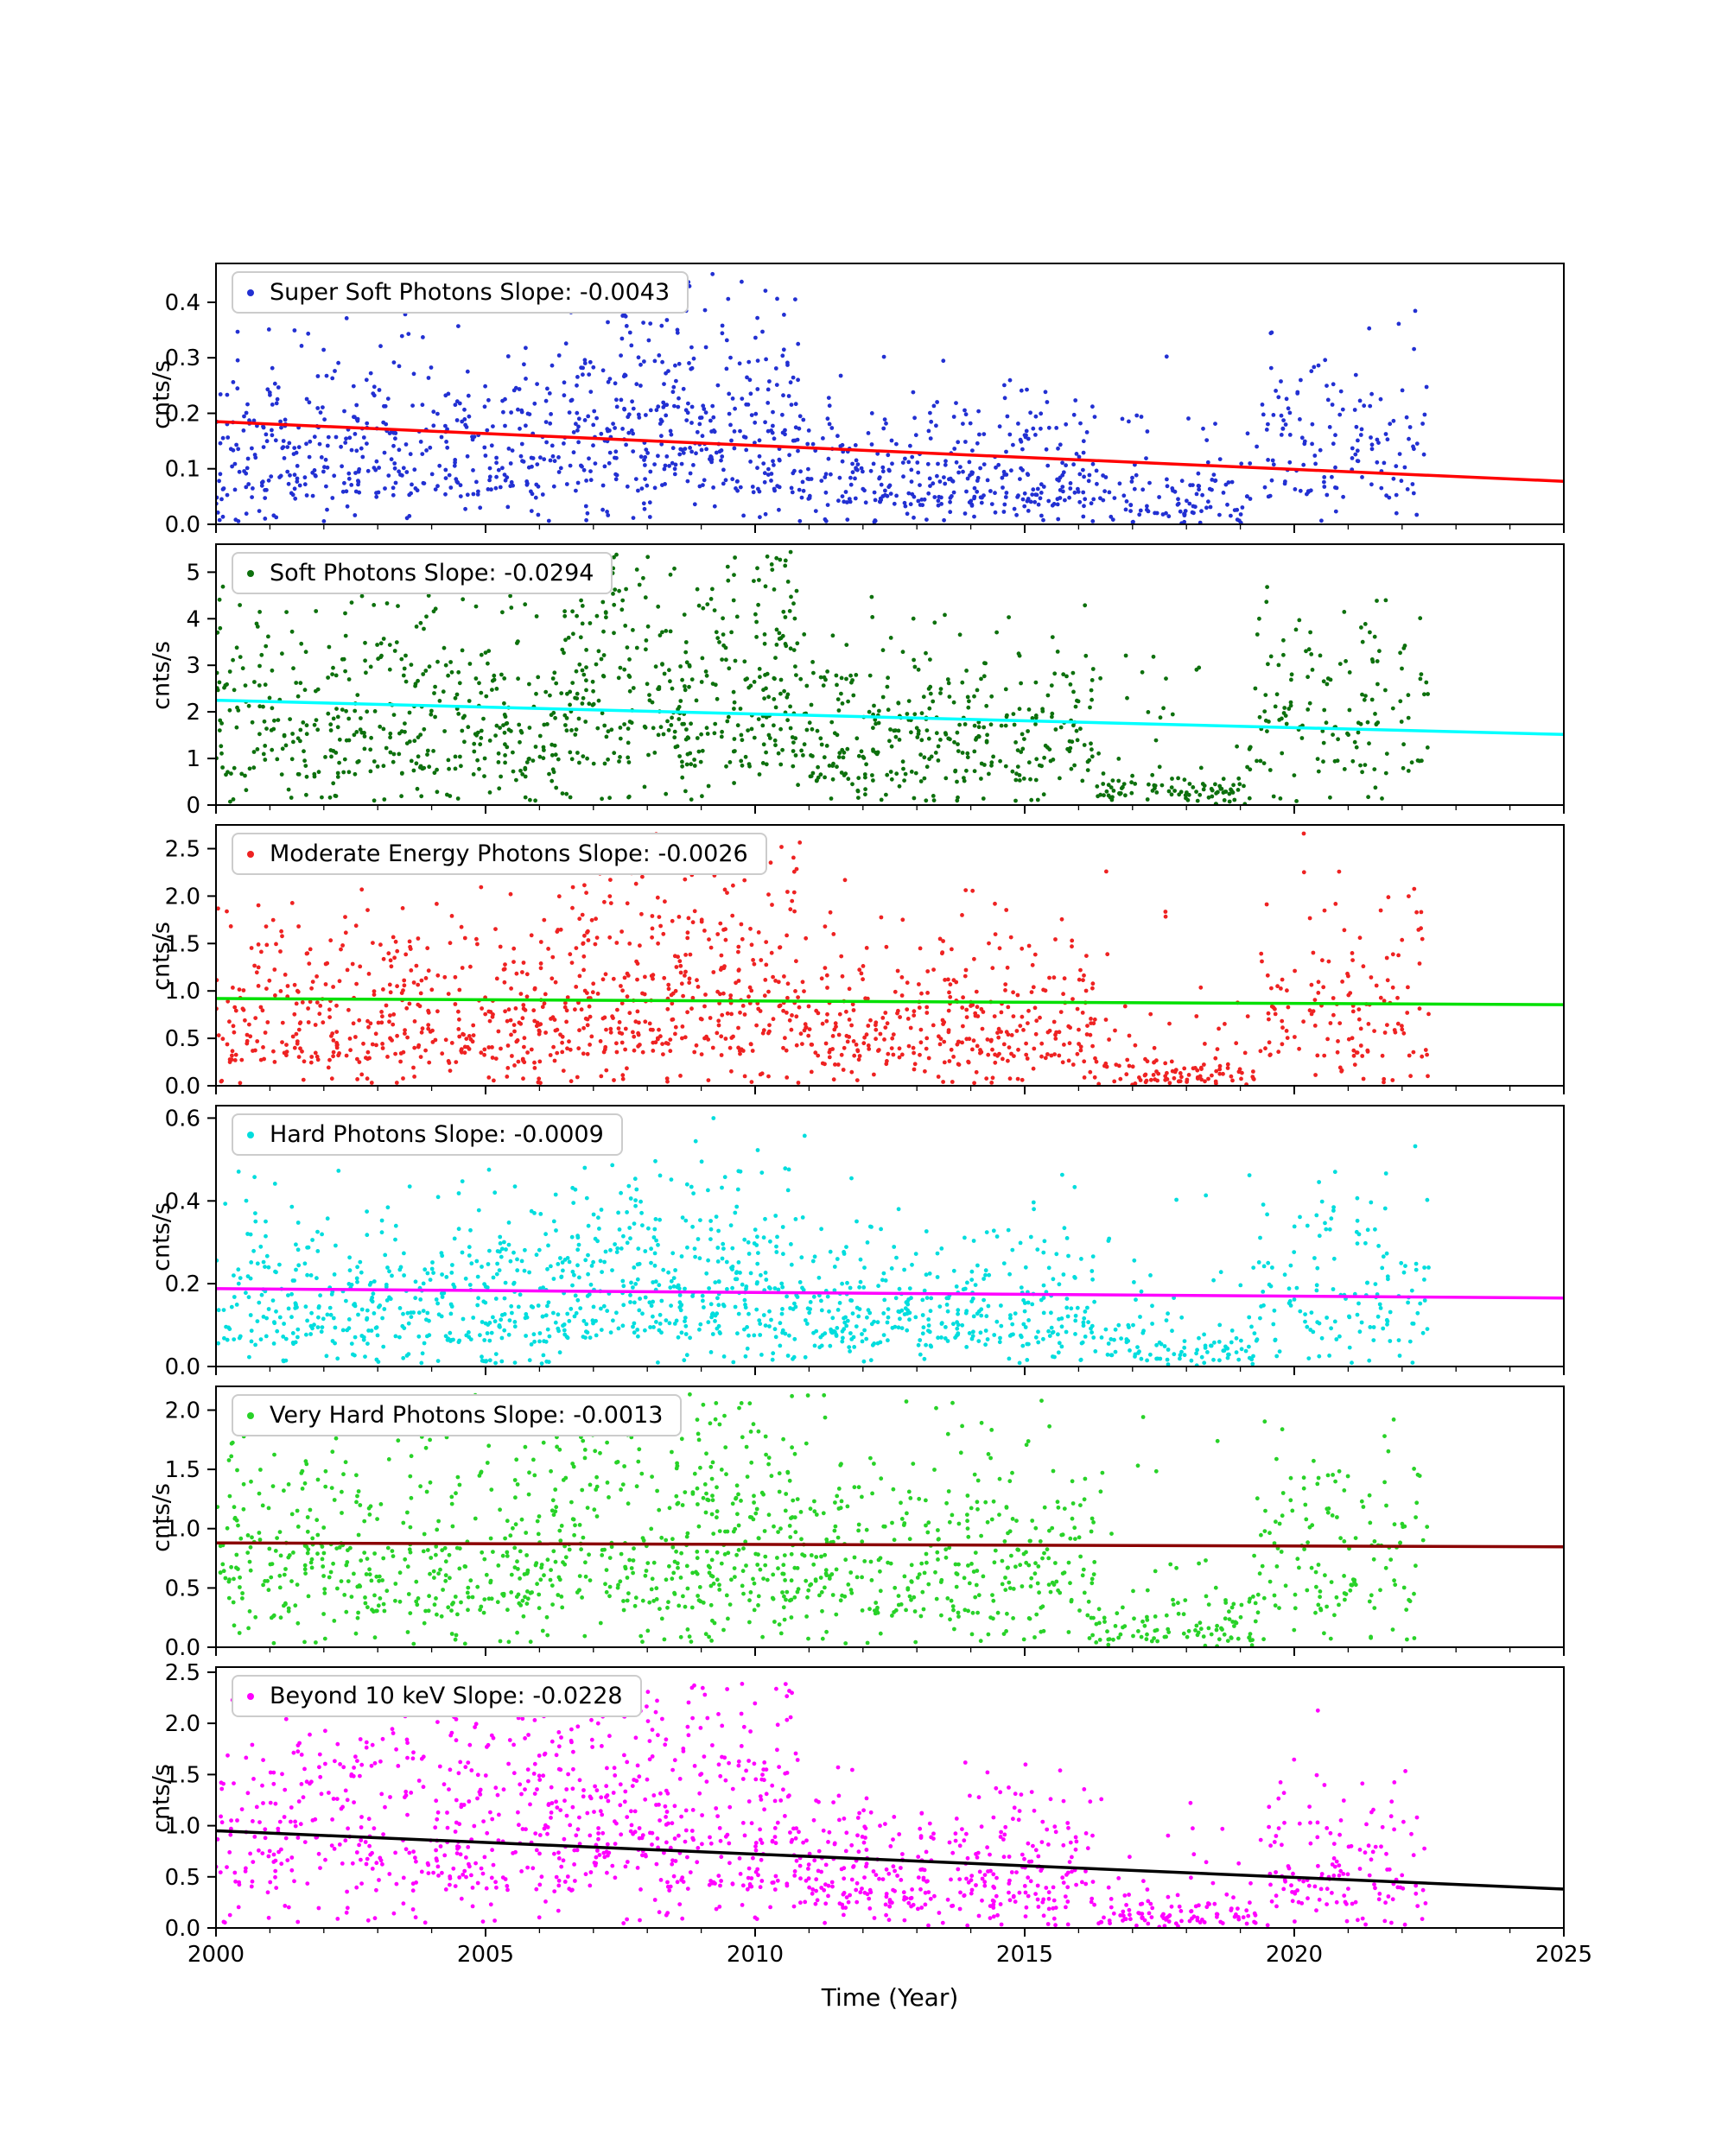 The height and width of the screenshot is (2156, 1728). What do you see at coordinates (193, 806) in the screenshot?
I see `svg-text: 0` at bounding box center [193, 806].